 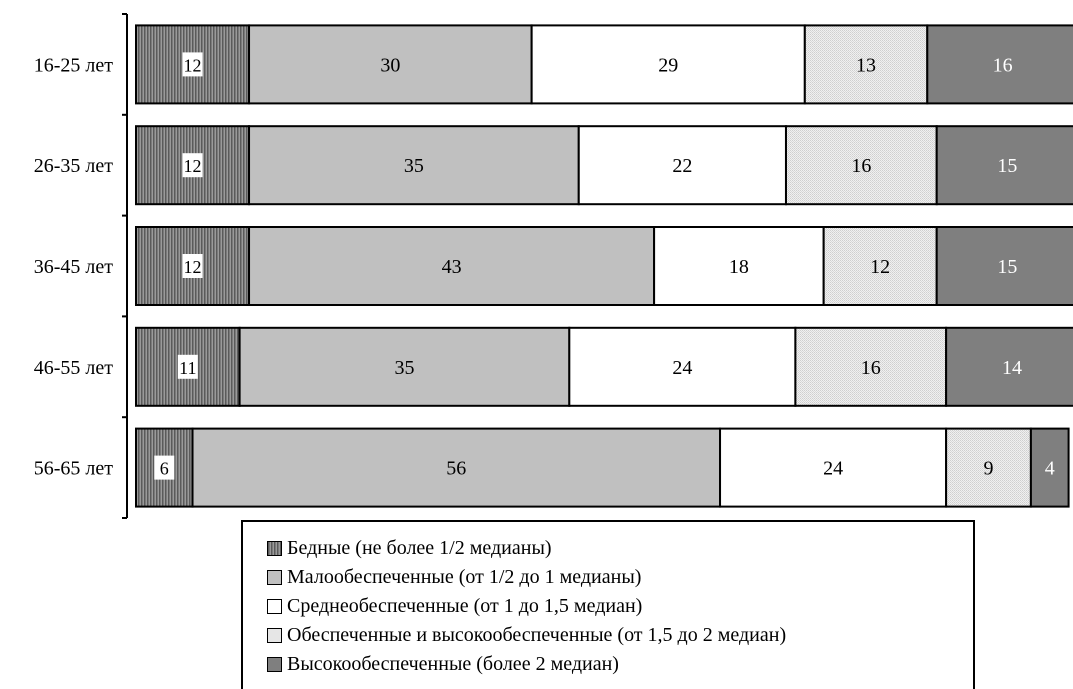 I want to click on data-label: 56, so click(x=456, y=469).